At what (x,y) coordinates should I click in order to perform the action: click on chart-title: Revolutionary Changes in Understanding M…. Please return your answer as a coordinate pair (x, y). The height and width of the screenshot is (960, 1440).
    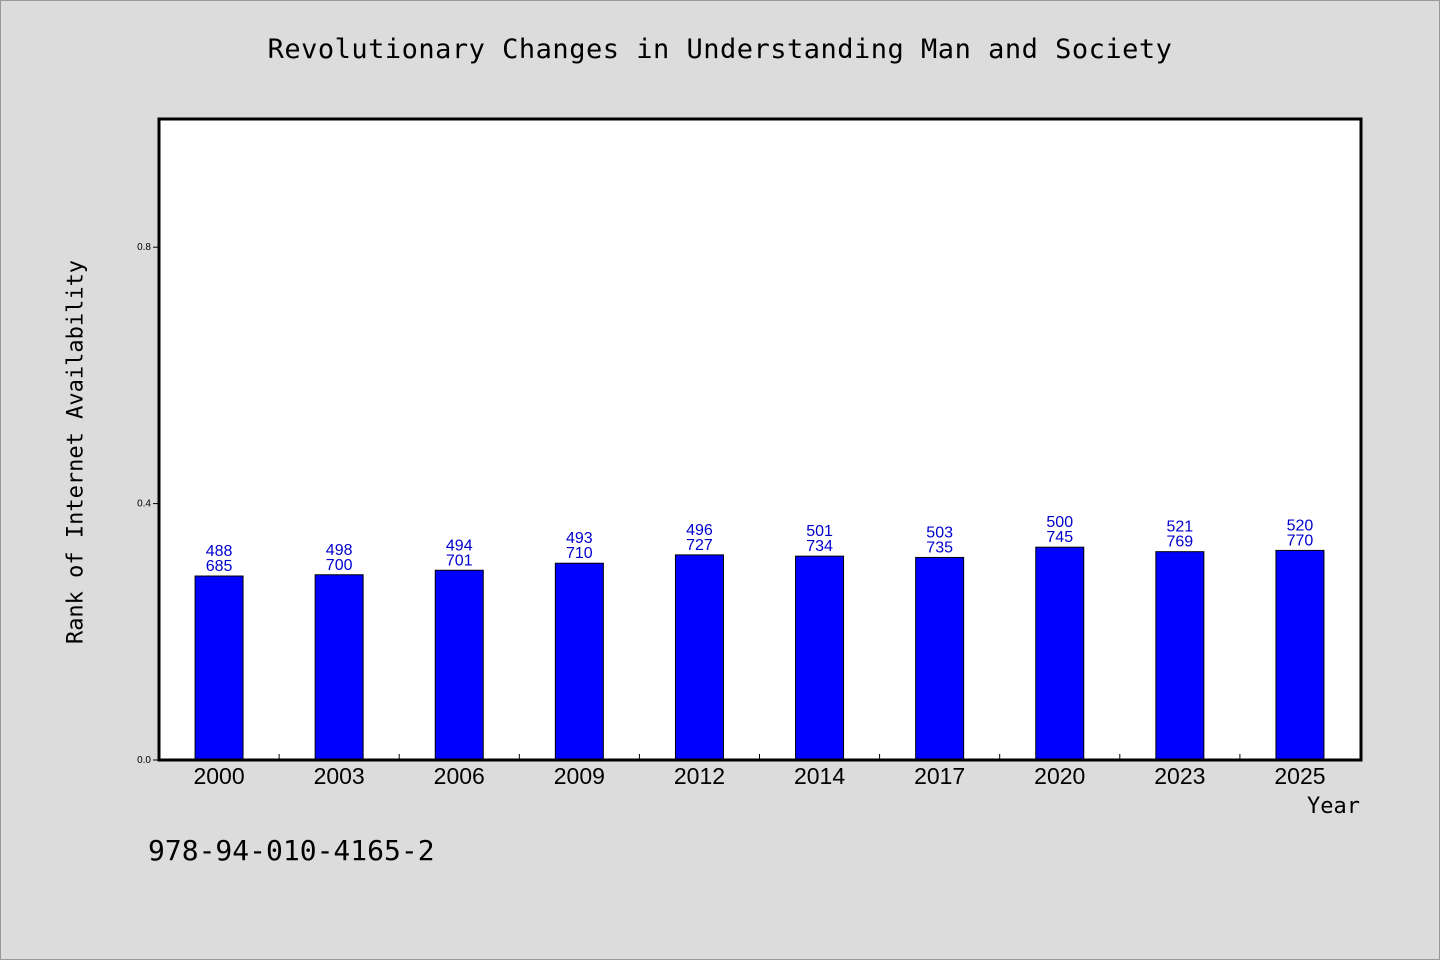
    Looking at the image, I should click on (720, 49).